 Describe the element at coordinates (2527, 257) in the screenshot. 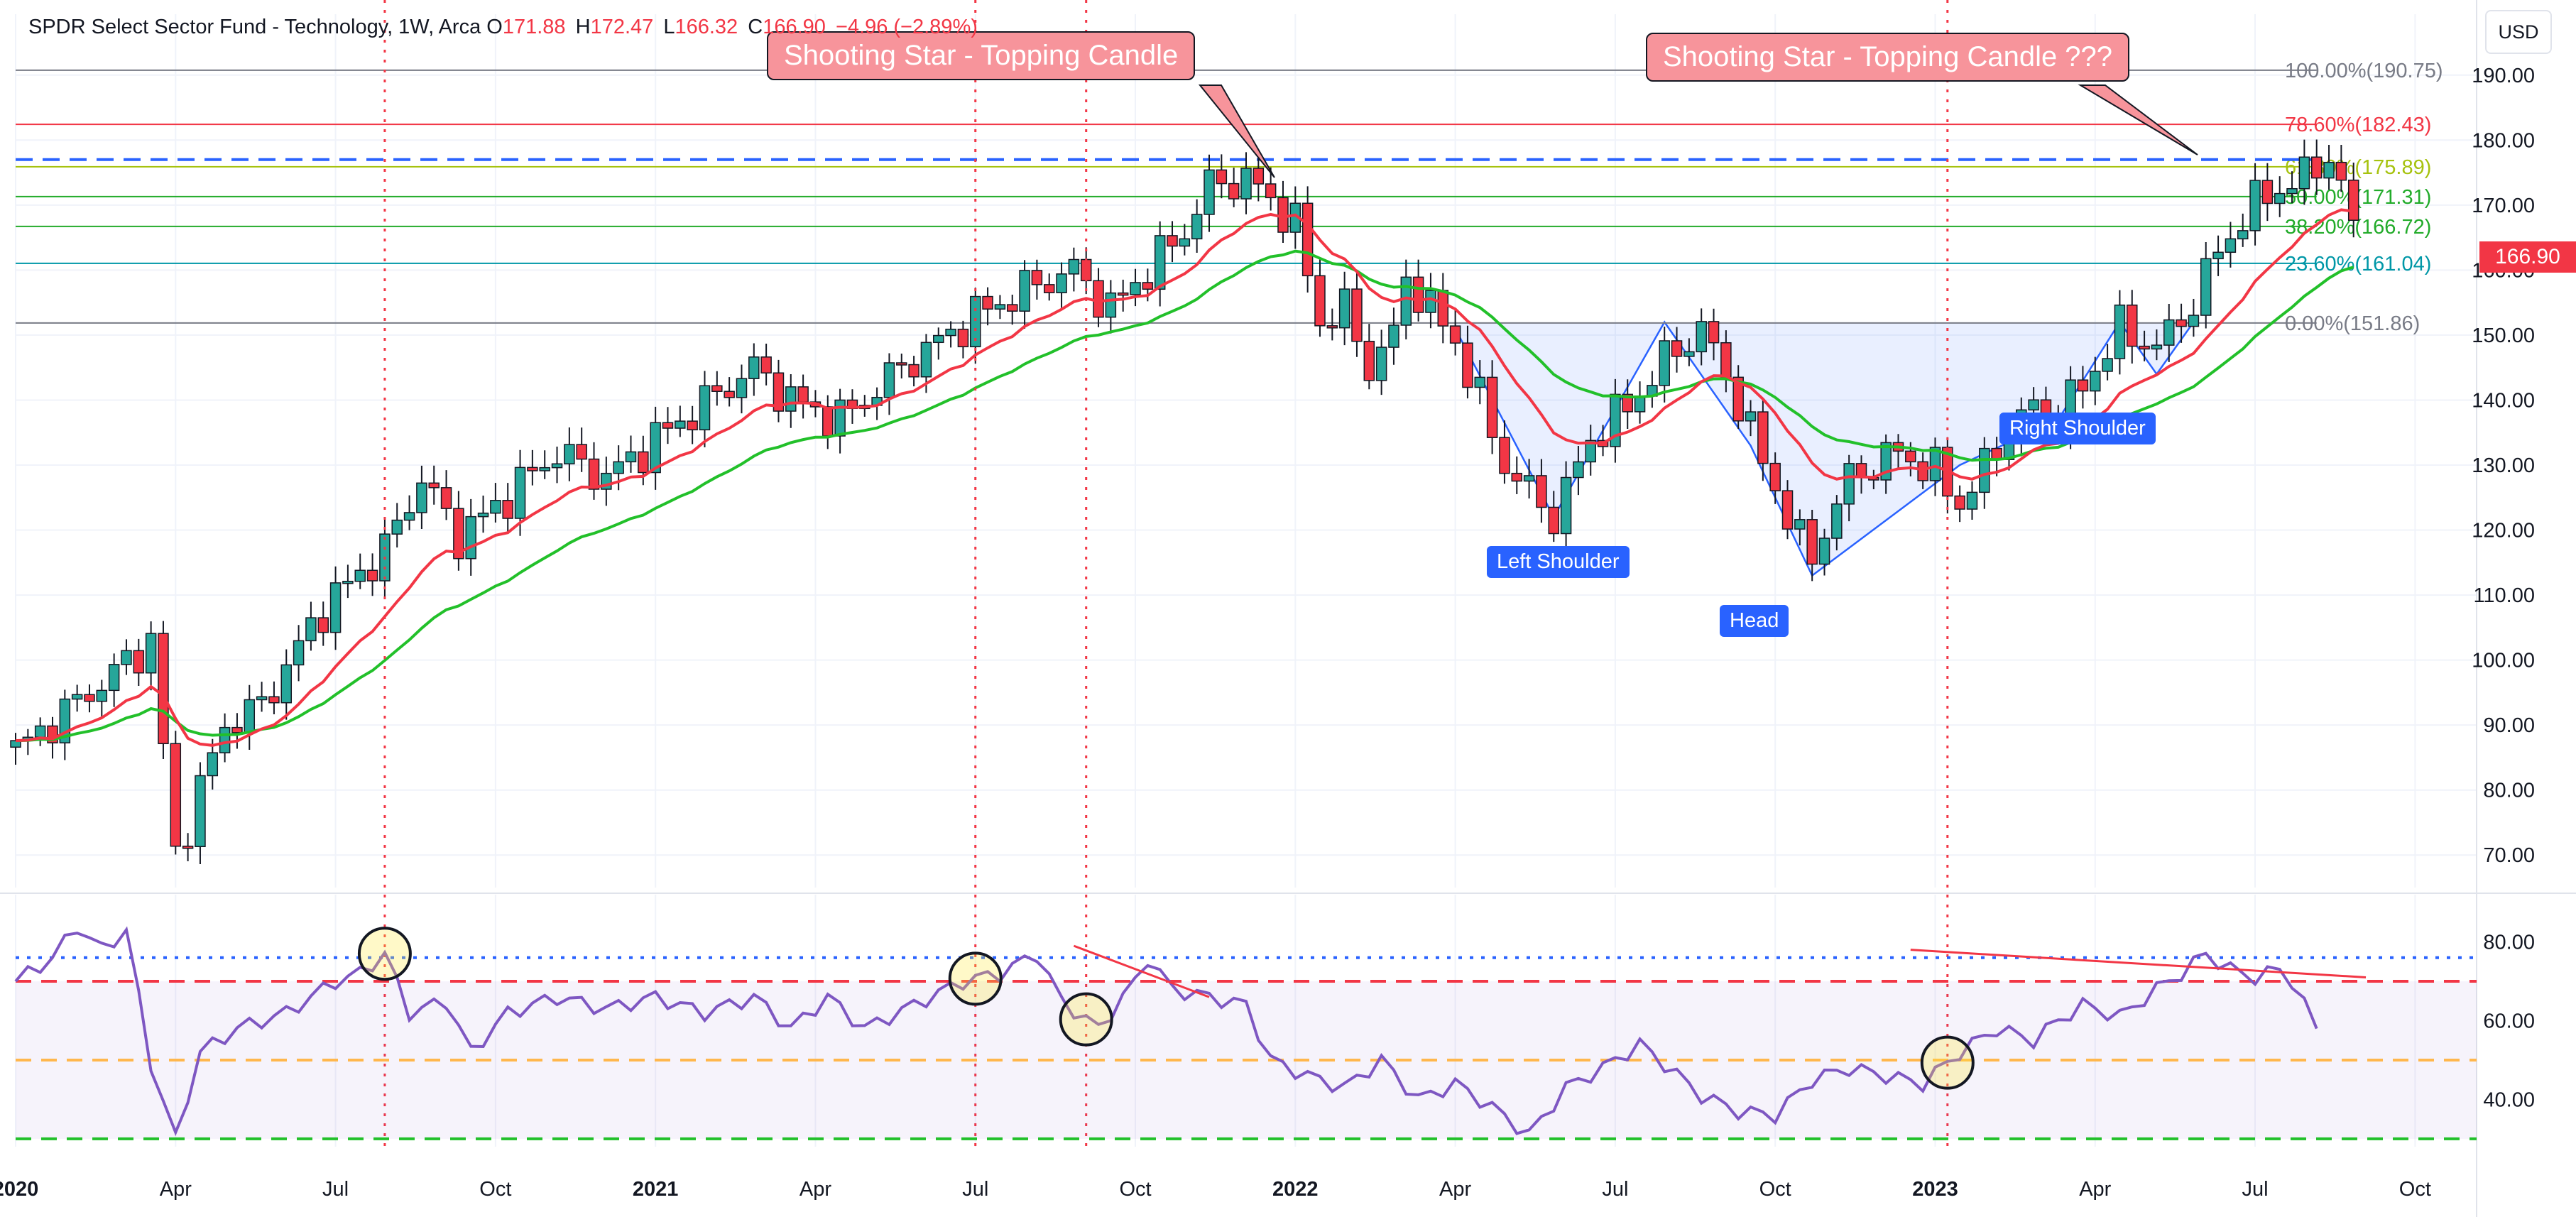

I see `last-price-badge: 166.90` at that location.